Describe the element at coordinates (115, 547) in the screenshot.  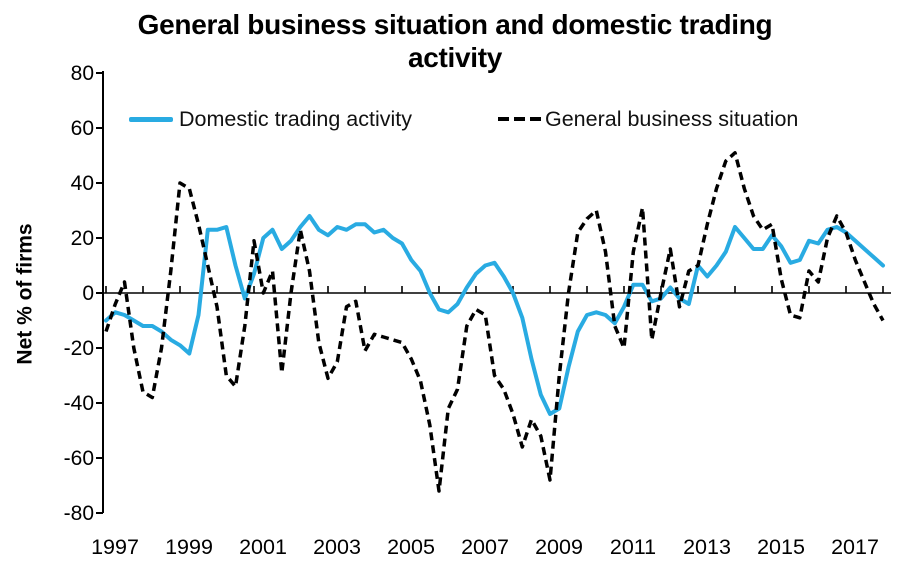
I see `x-tick-label: 1997` at that location.